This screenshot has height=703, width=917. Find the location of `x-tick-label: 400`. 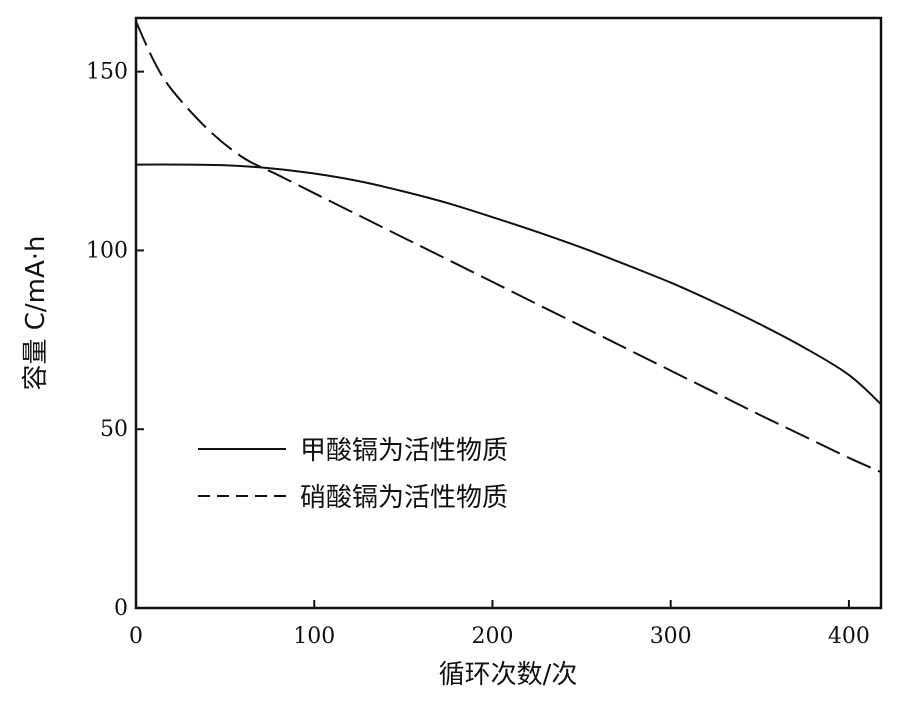

x-tick-label: 400 is located at coordinates (849, 636).